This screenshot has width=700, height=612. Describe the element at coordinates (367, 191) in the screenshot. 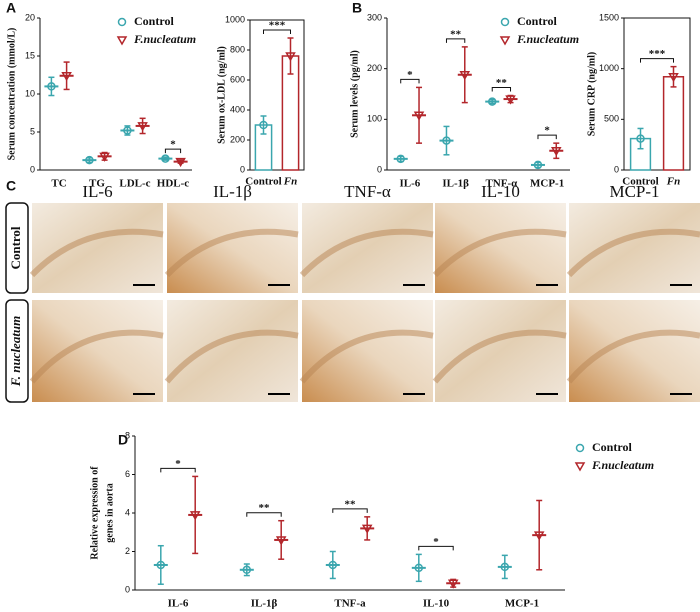

I see `column-label: TNF-α` at that location.